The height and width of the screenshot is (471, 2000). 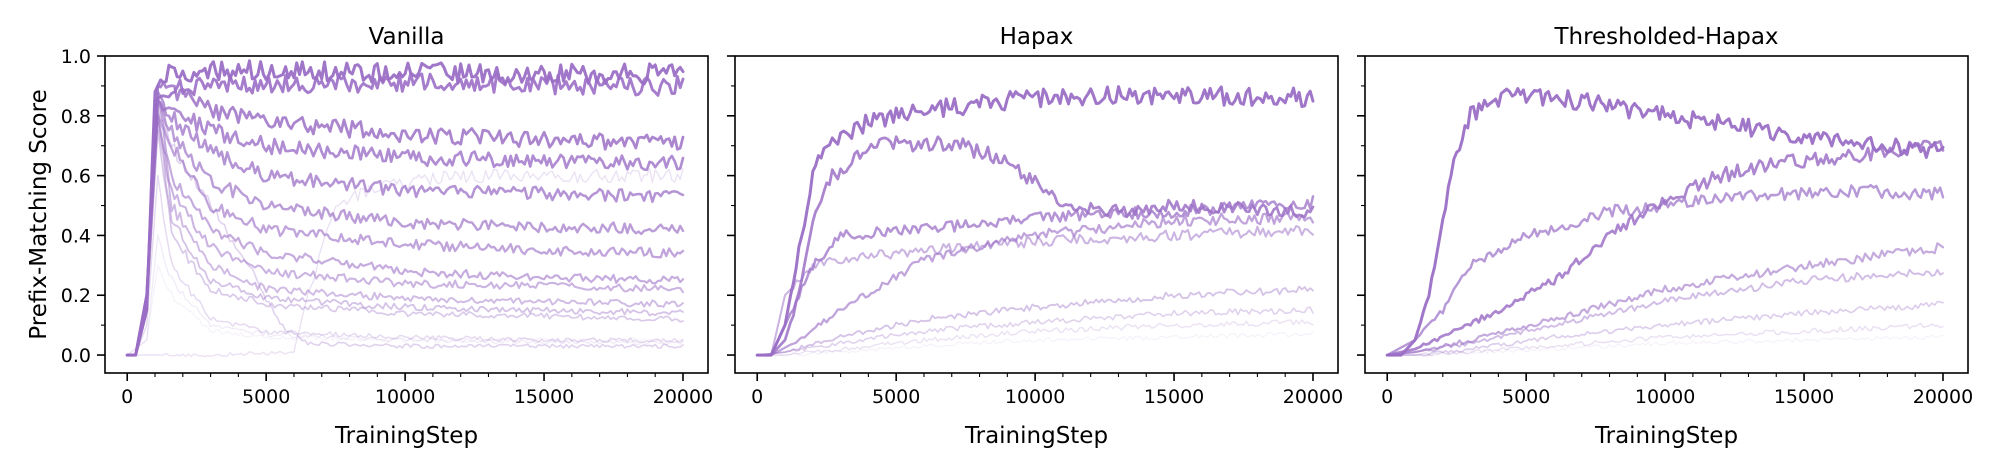 I want to click on y-tick-label: 0.2, so click(x=76, y=296).